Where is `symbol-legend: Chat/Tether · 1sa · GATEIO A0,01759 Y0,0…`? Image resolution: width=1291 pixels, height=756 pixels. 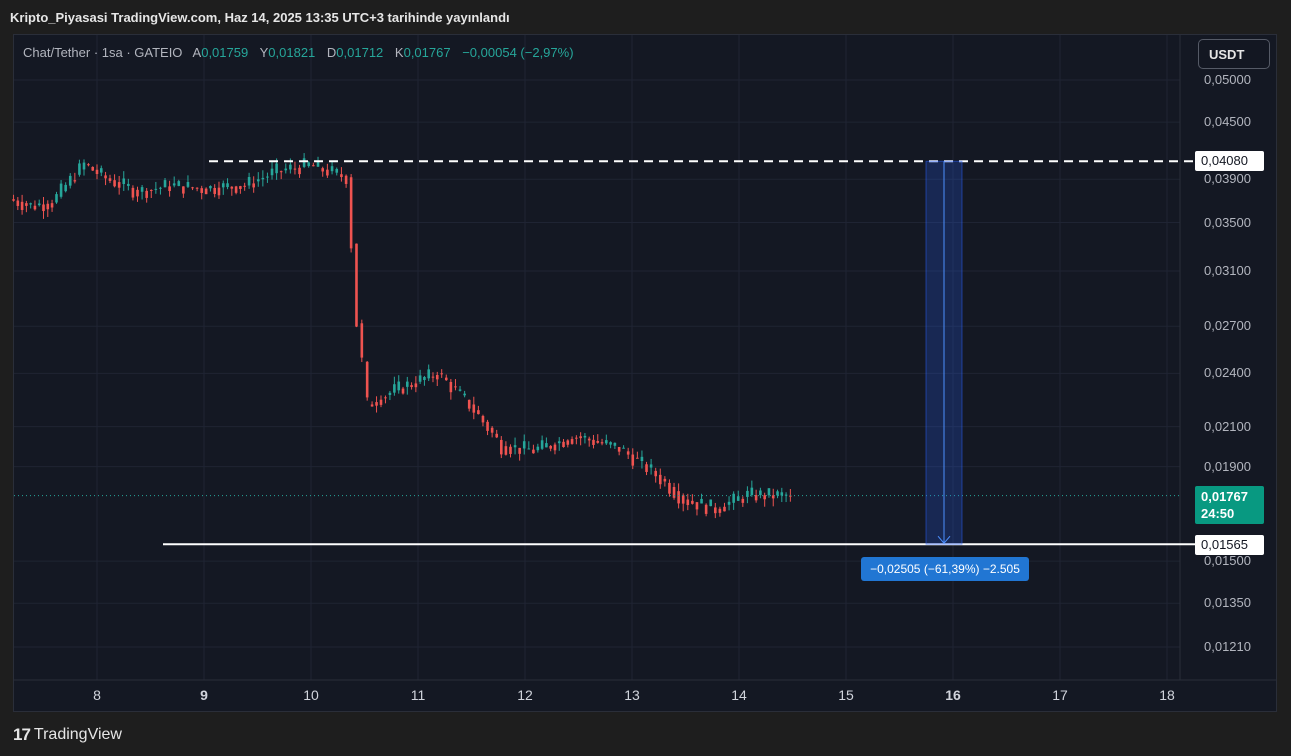 symbol-legend: Chat/Tether · 1sa · GATEIO A0,01759 Y0,0… is located at coordinates (302, 52).